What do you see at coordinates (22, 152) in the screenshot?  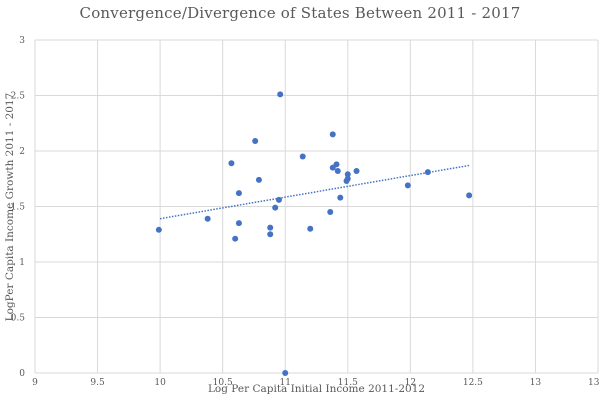 I see `y-tick-label: 2` at bounding box center [22, 152].